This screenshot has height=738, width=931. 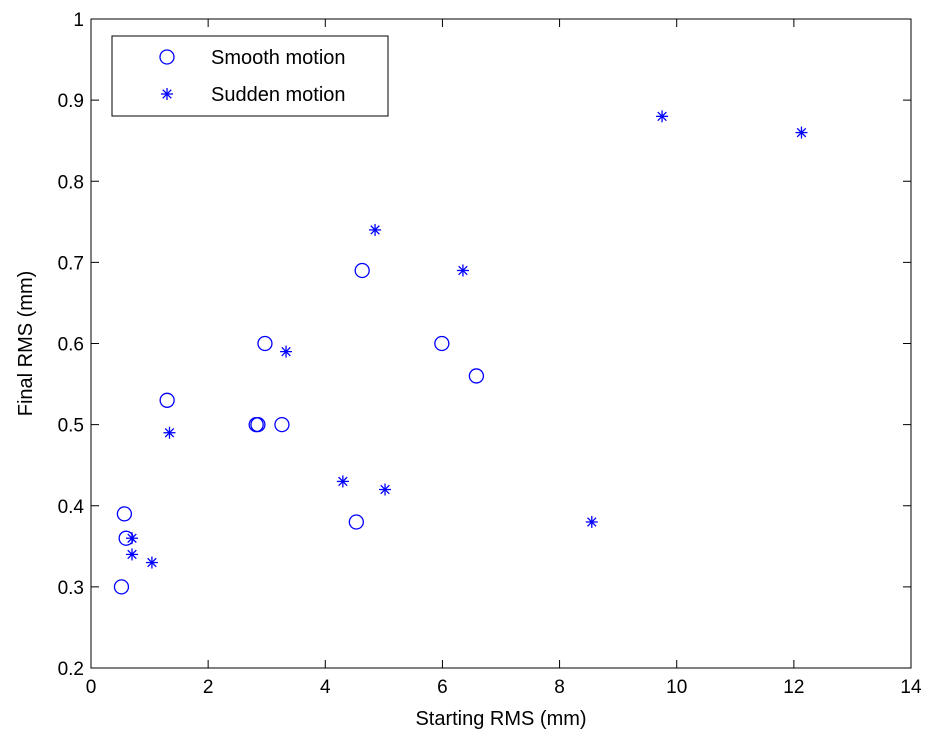 I want to click on x-tick-label: 4, so click(x=325, y=687).